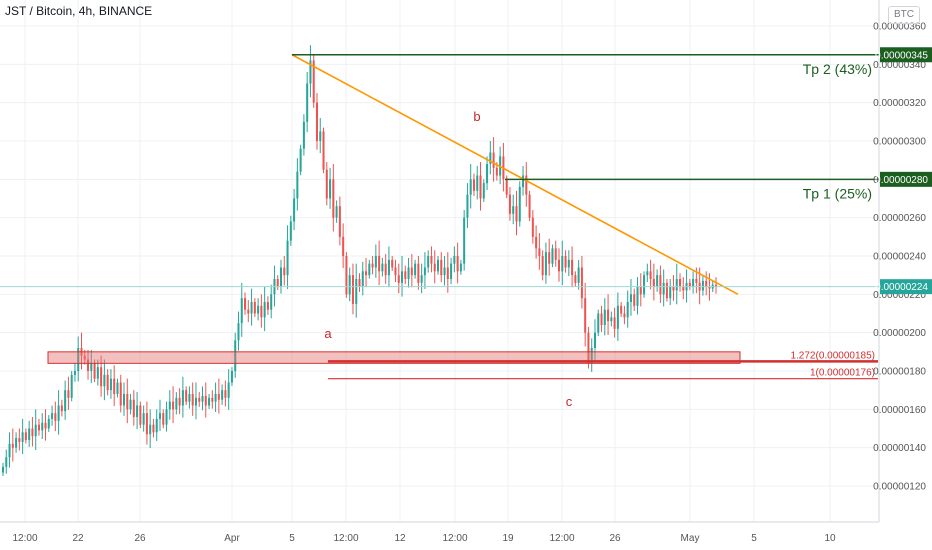 This screenshot has height=550, width=932. I want to click on target-price-label: 0.00000280, so click(901, 180).